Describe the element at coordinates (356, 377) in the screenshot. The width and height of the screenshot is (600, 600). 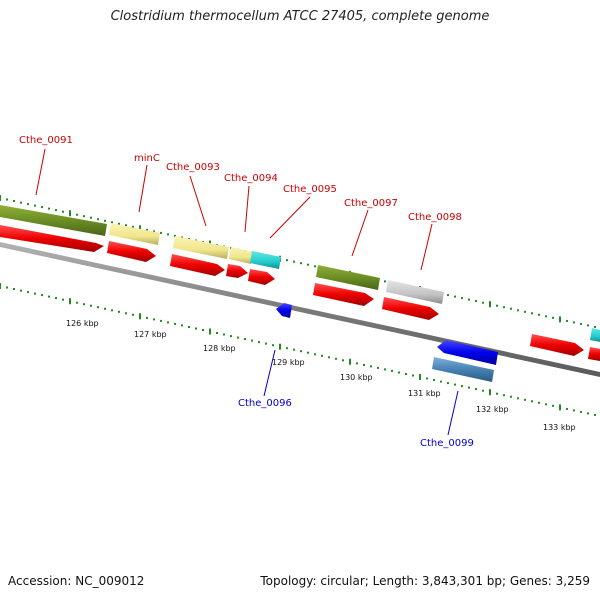
I see `tick-label-130: 130 kbp` at that location.